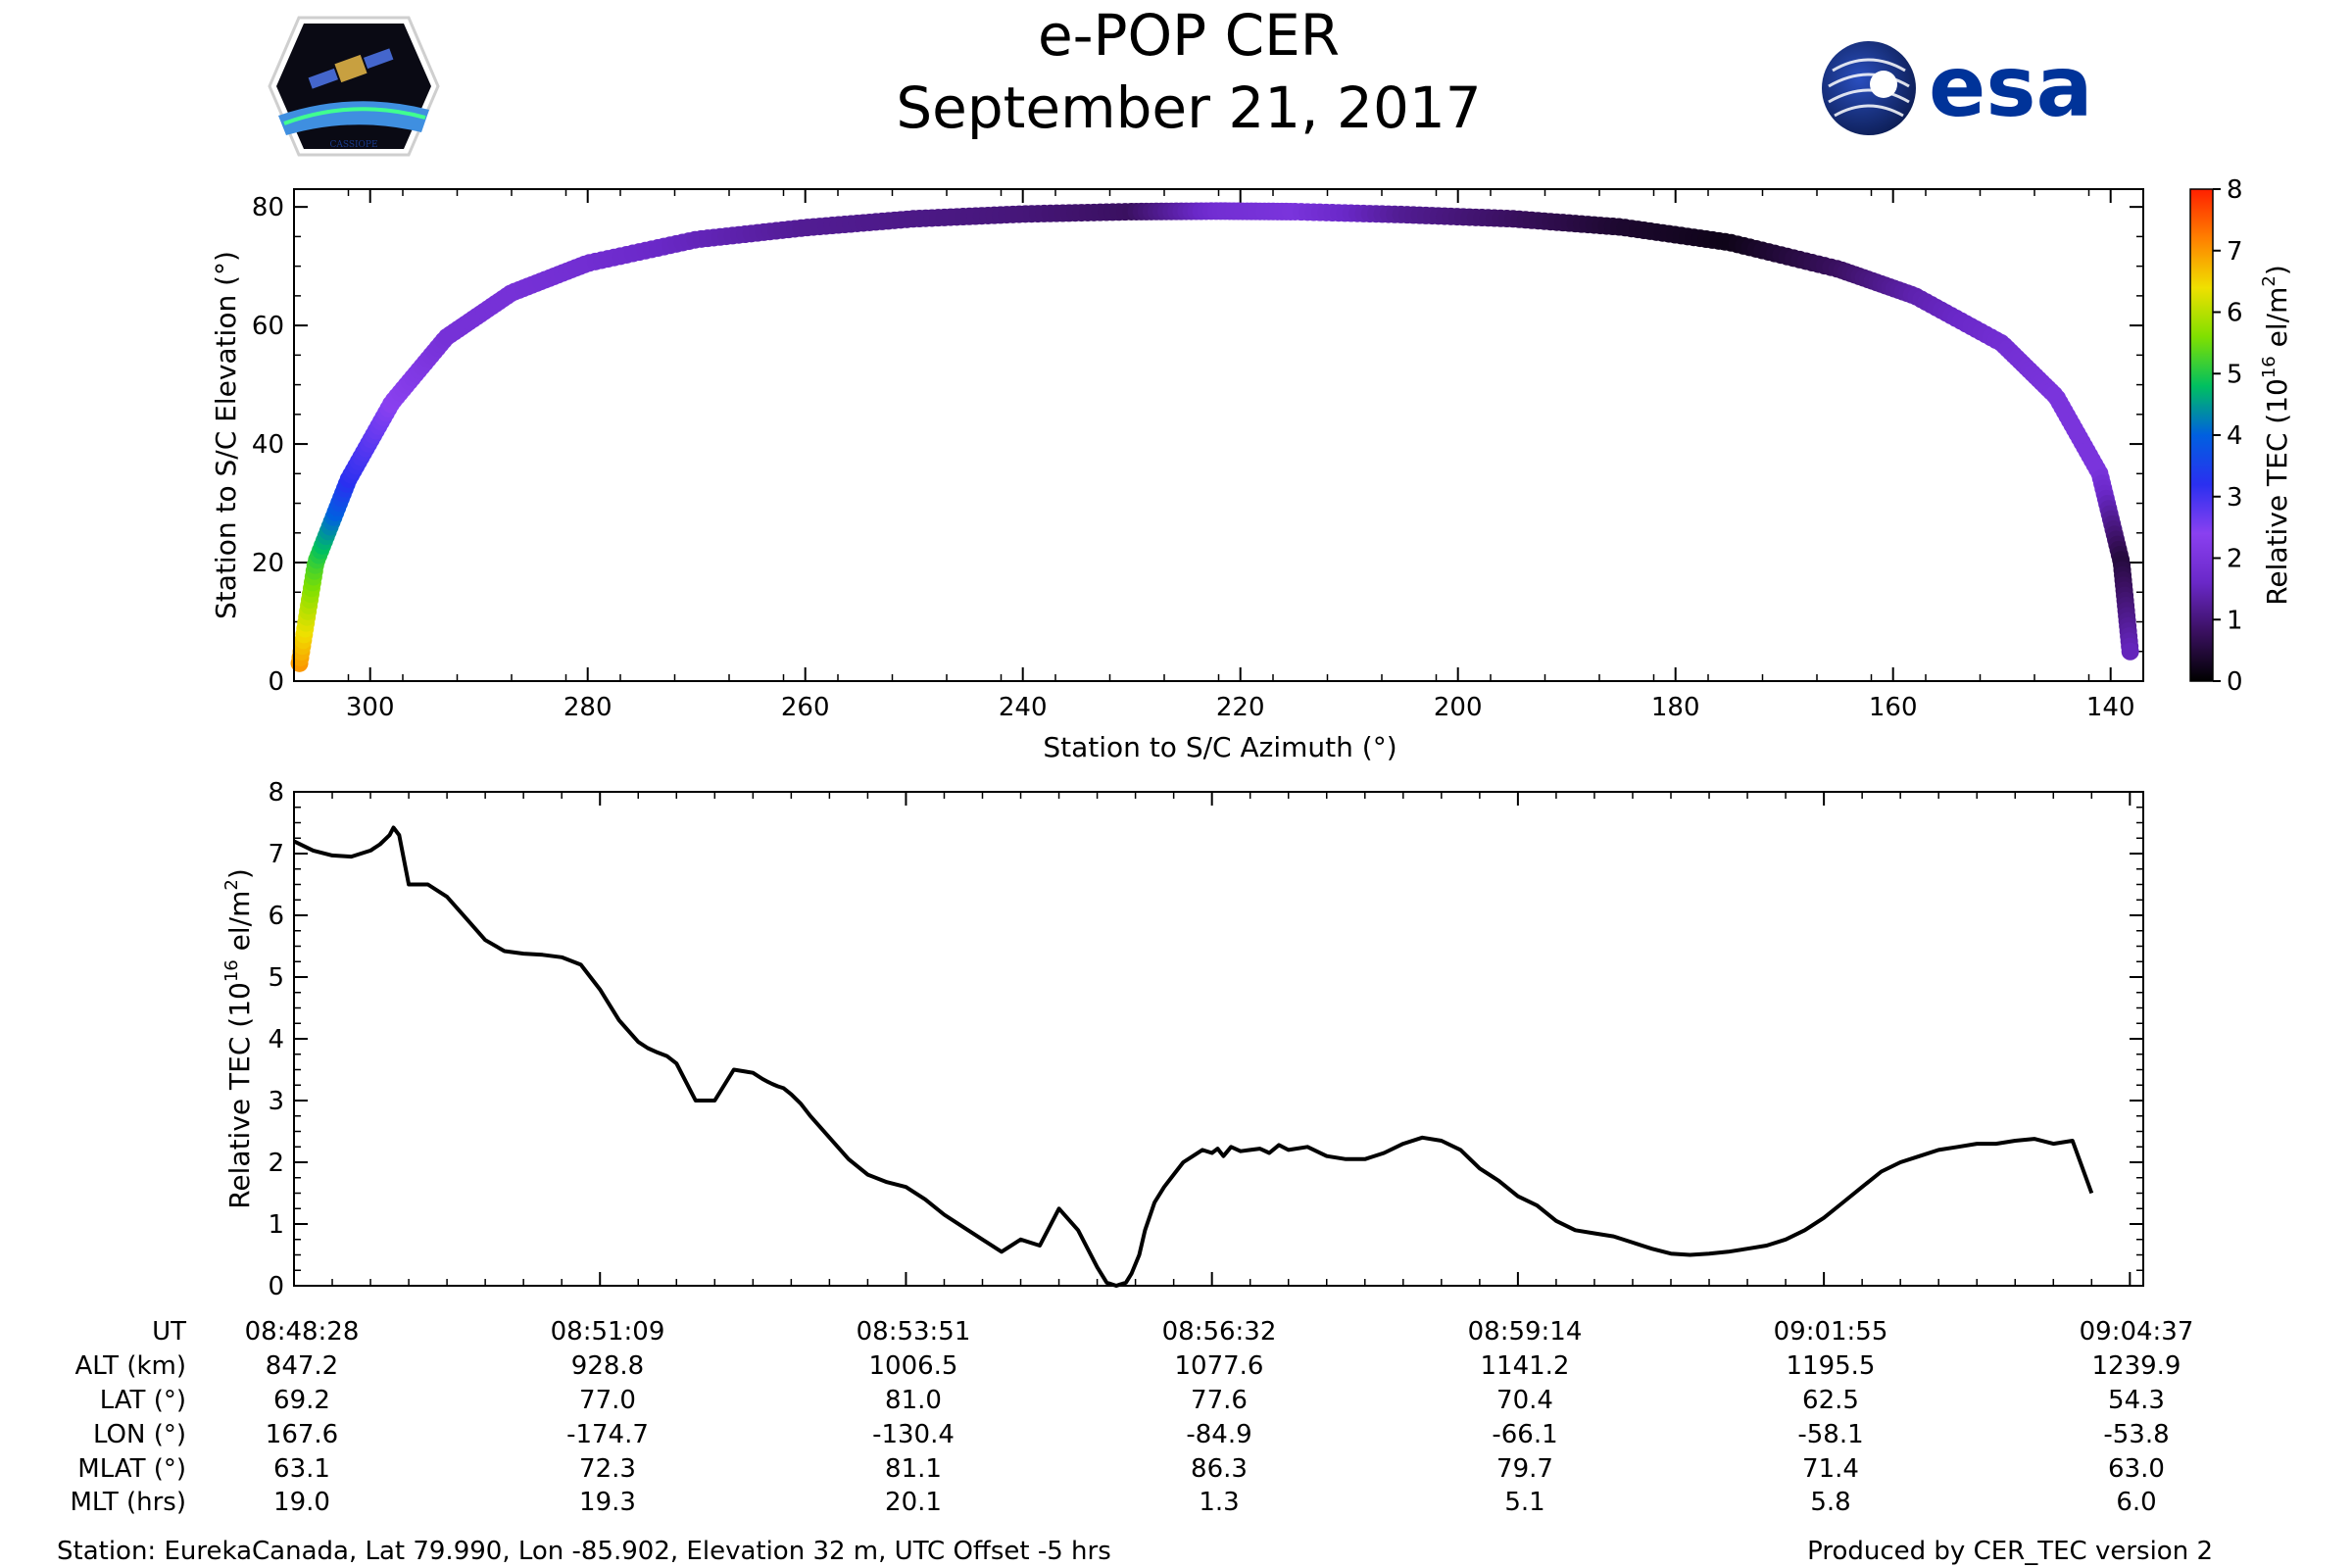 This screenshot has height=1568, width=2352. I want to click on top-x-tick-label: 180, so click(1675, 707).